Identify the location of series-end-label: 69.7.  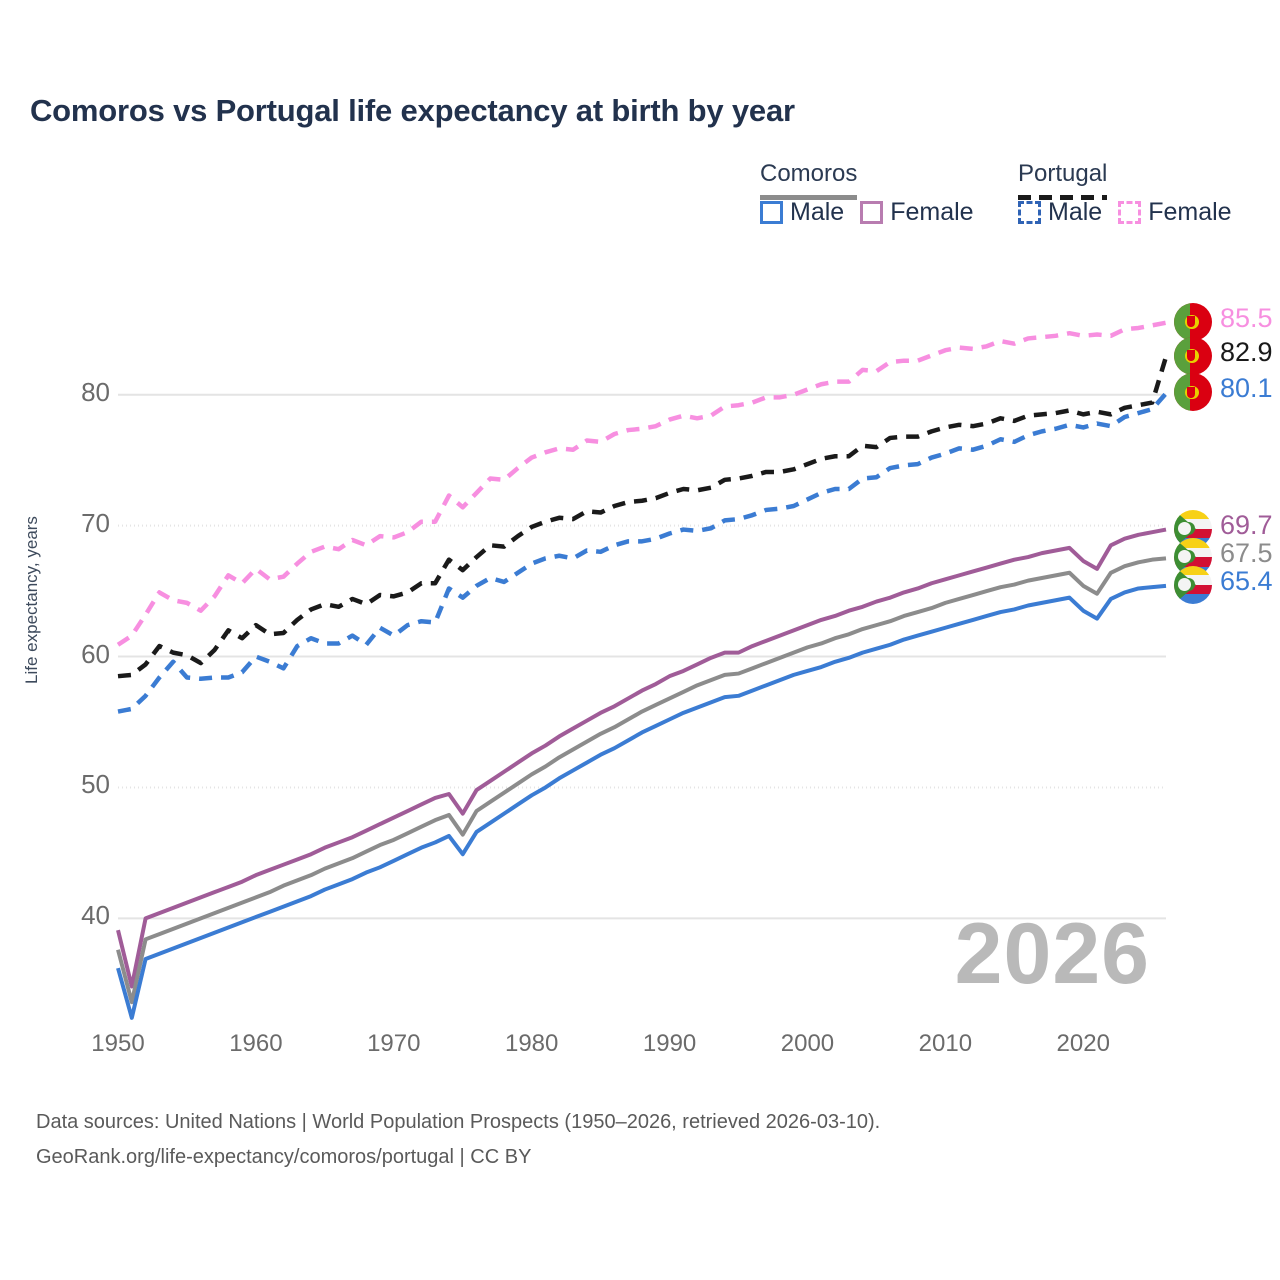
(1223, 528).